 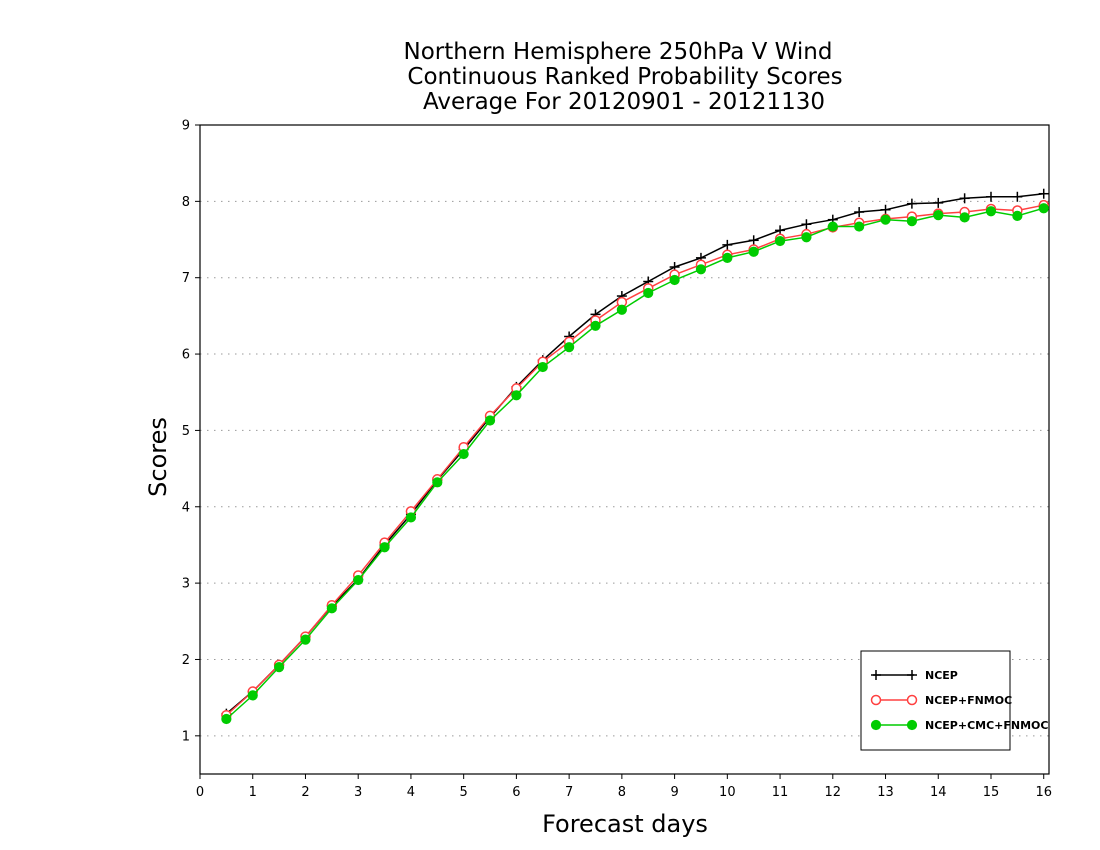 I want to click on legend: NCEP NCEP+FNMOC NCEP+CMC+FNMOC, so click(x=954, y=700).